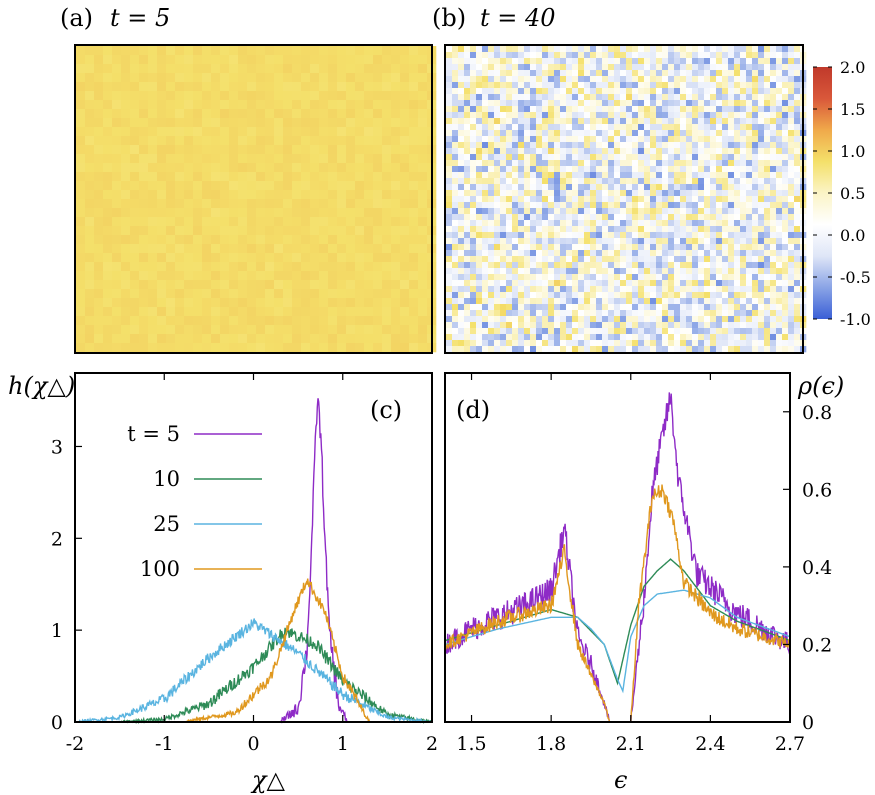 This screenshot has width=875, height=795. What do you see at coordinates (164, 744) in the screenshot?
I see `x-tick-label: -1` at bounding box center [164, 744].